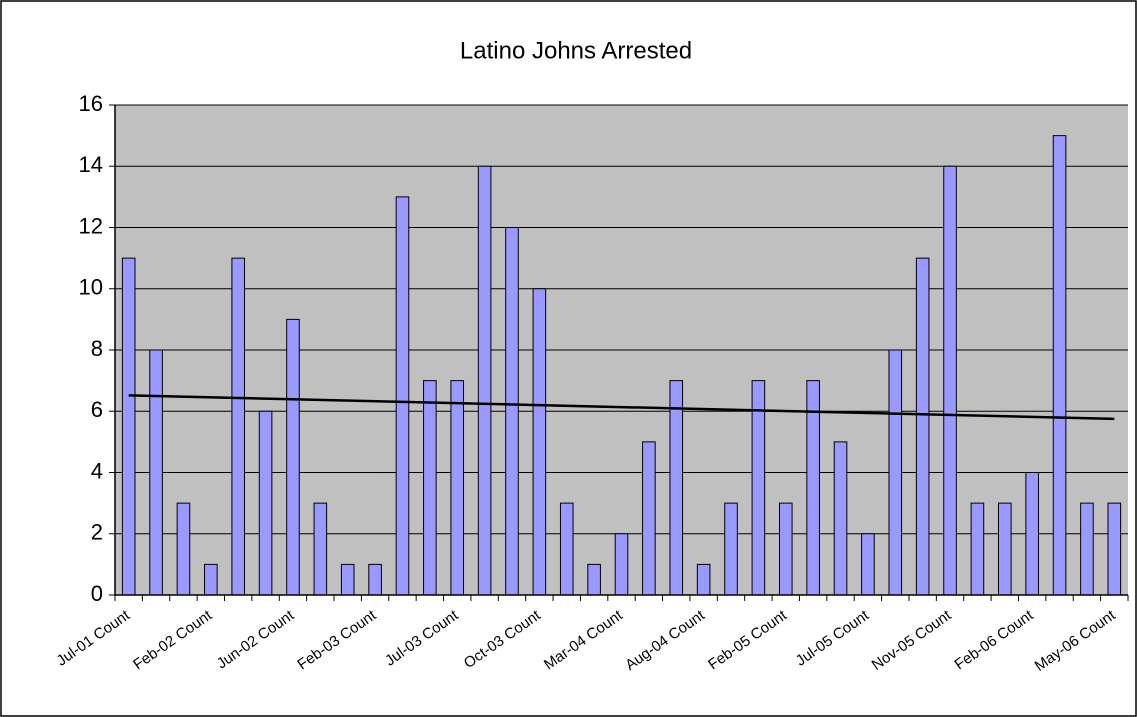  Describe the element at coordinates (97, 532) in the screenshot. I see `y-tick-label: 2` at that location.